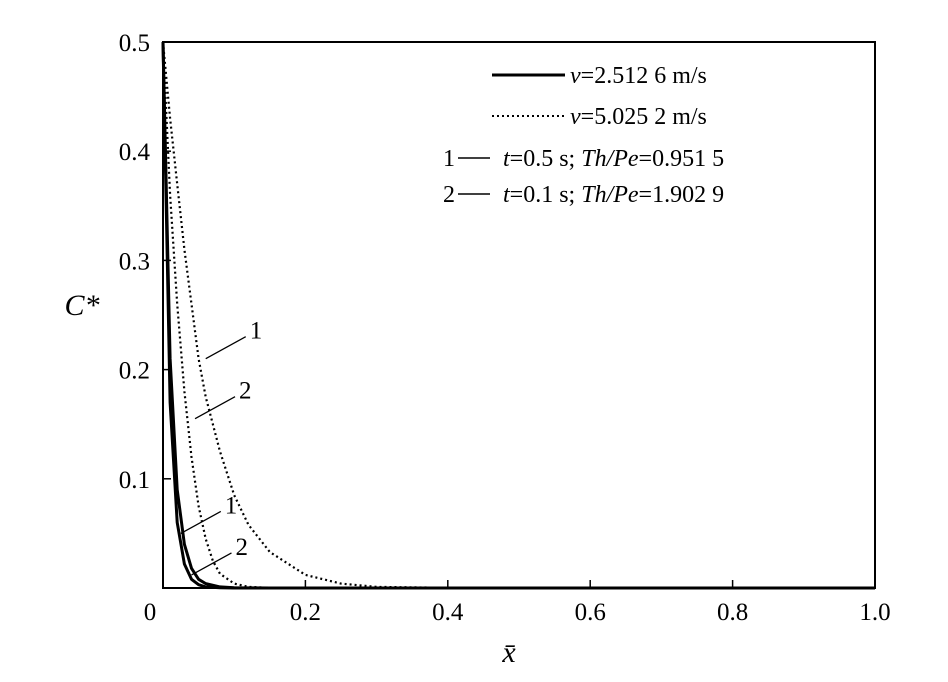 The height and width of the screenshot is (682, 948). I want to click on x-tick-label: 0.8, so click(732, 612).